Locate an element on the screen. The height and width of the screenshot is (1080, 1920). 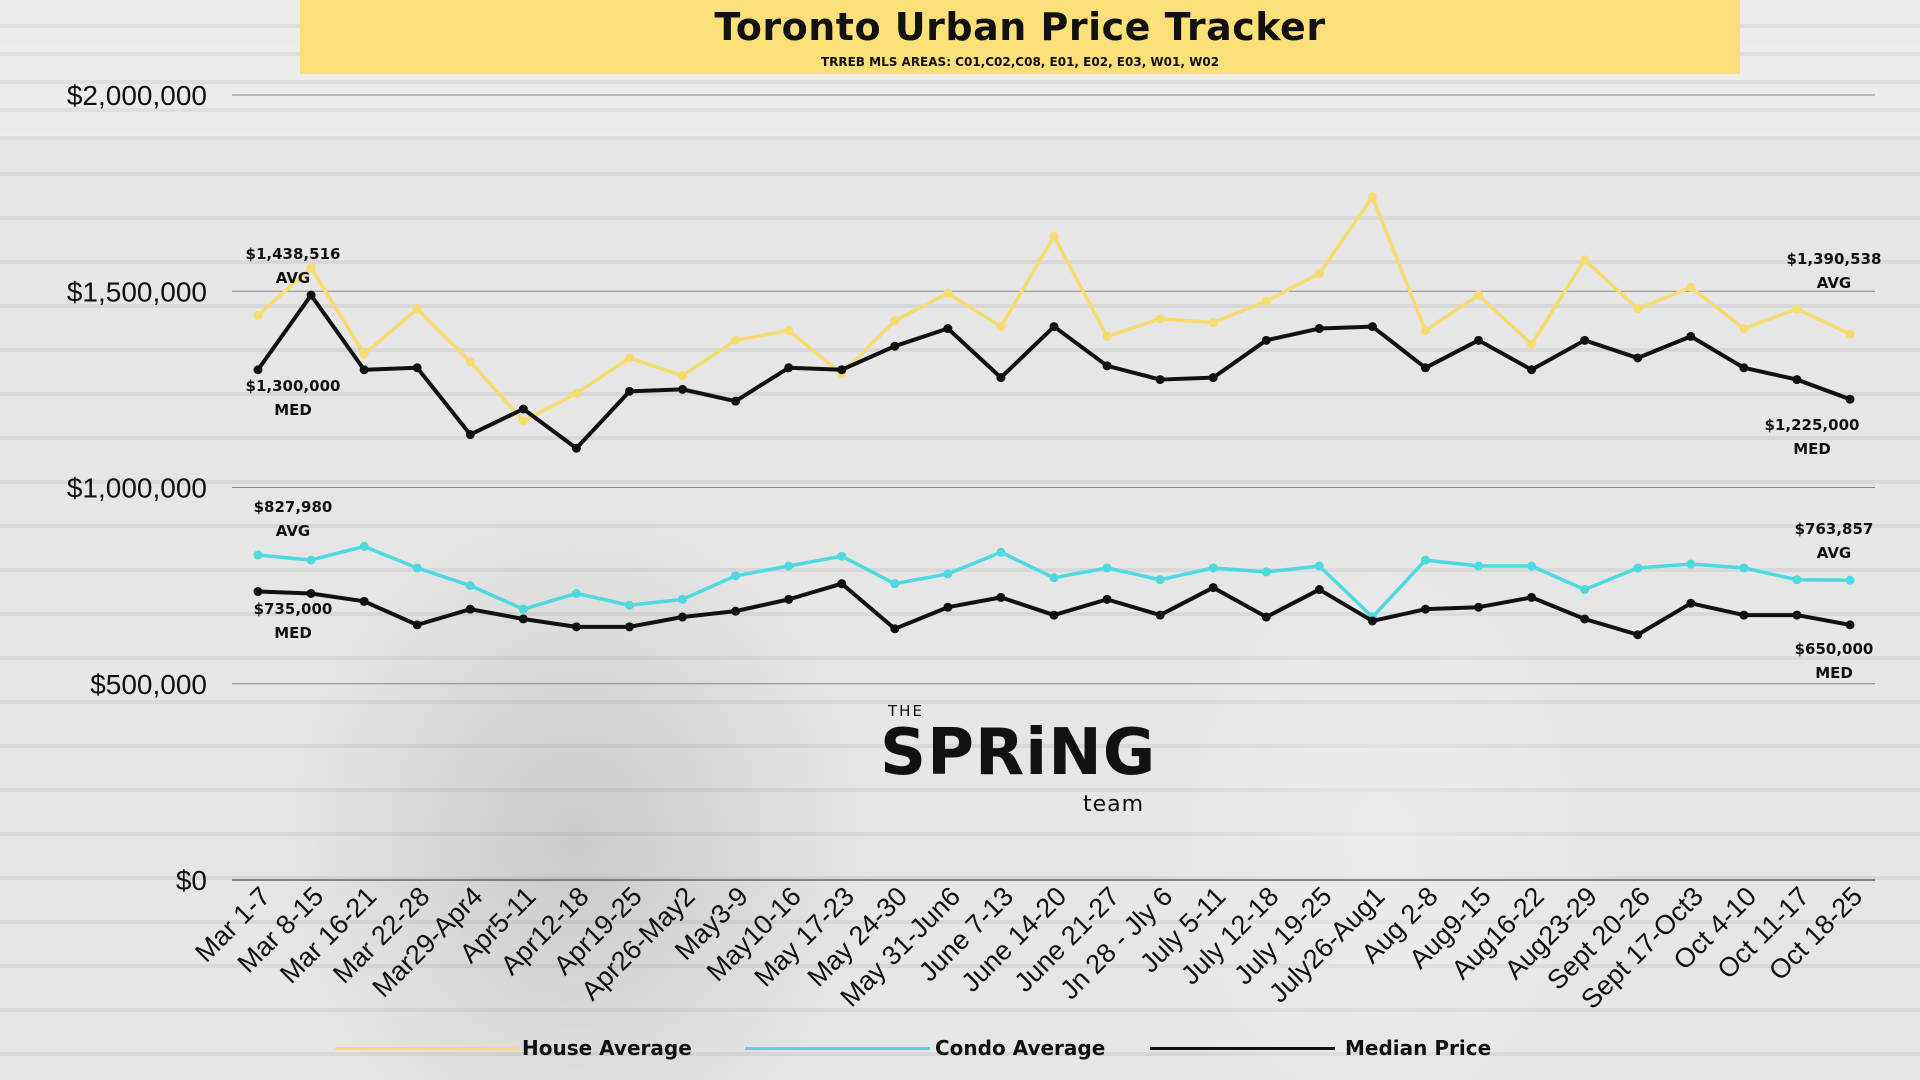
annotation-house-start-value: $1,438,516 is located at coordinates (293, 254).